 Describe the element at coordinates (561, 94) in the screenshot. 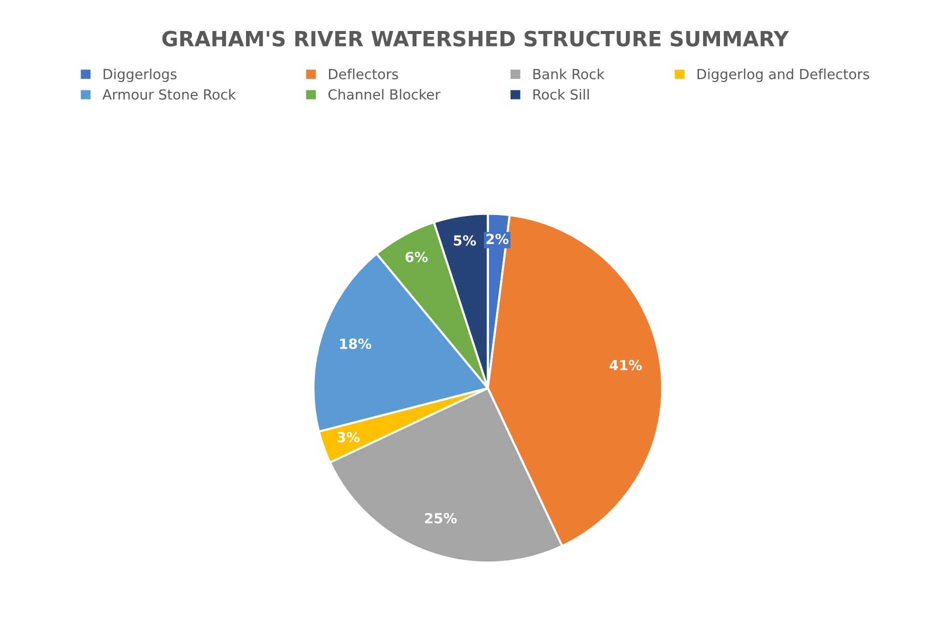

I see `legend-label: Rock Sill` at that location.